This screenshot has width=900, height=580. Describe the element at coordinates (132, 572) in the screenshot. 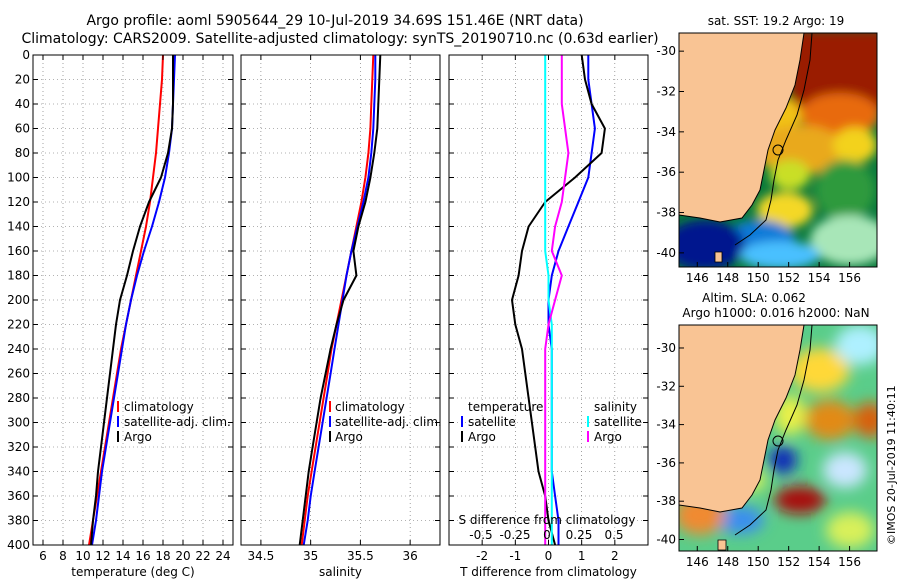

I see `xlabel-0: temperature (deg C)` at that location.